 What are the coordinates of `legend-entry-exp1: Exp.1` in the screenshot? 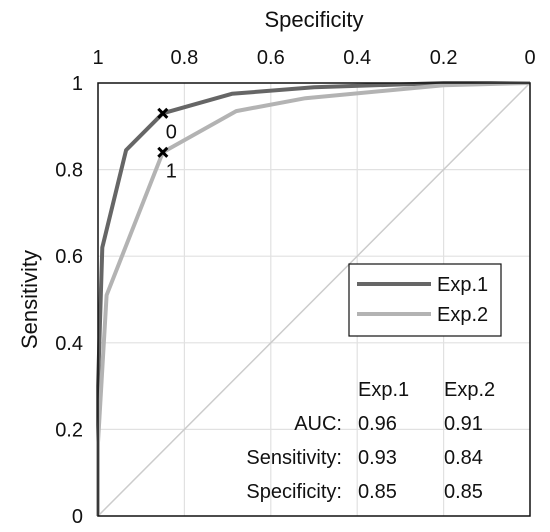 It's located at (422, 285).